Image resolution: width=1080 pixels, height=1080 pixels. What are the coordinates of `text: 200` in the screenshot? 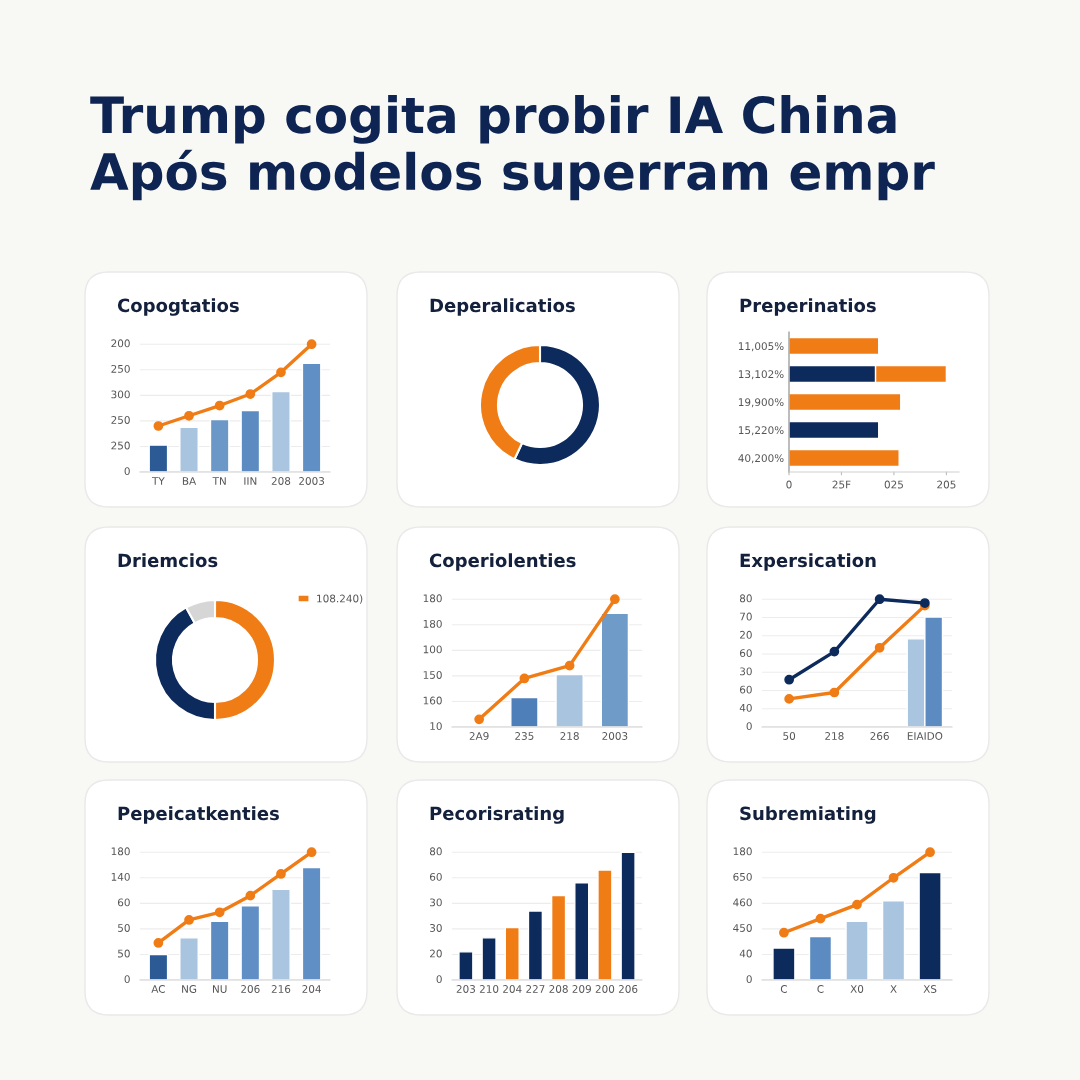 It's located at (120, 343).